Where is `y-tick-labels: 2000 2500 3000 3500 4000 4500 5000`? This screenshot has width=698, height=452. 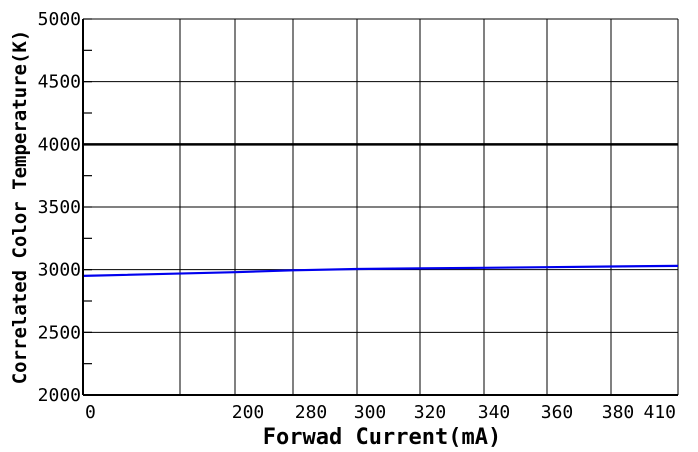
y-tick-labels: 2000 2500 3000 3500 4000 4500 5000 is located at coordinates (59, 207).